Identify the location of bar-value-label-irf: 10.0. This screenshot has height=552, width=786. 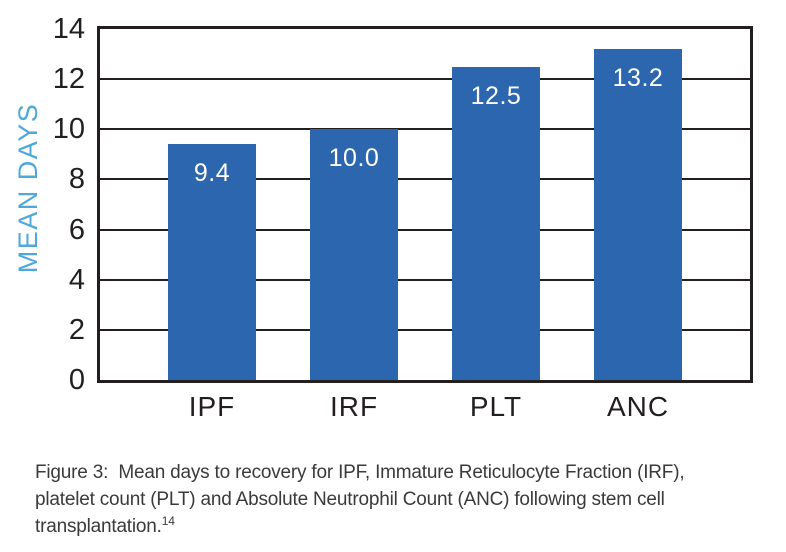
(354, 158).